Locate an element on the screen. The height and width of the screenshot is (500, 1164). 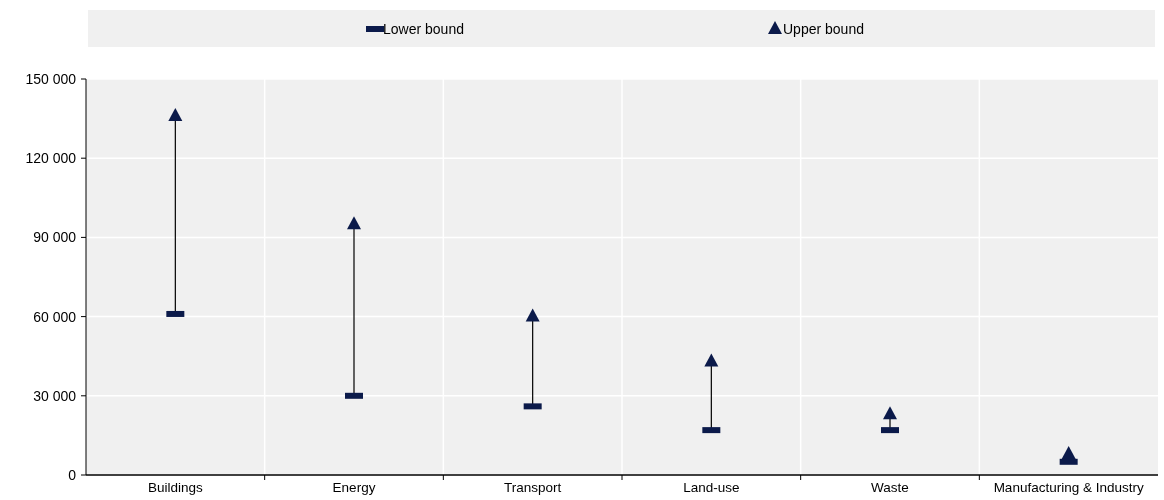
y-tick-label: 120 000 is located at coordinates (51, 158).